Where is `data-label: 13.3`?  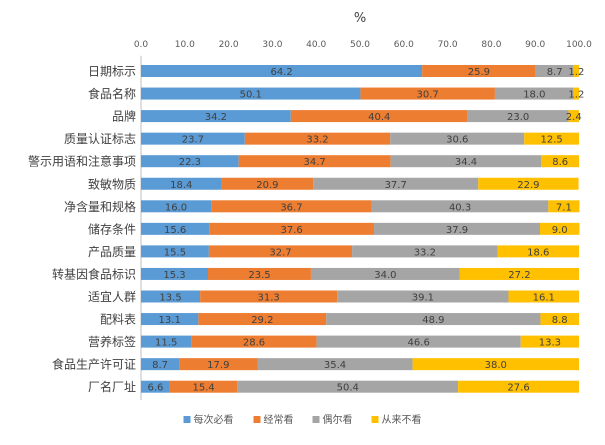
data-label: 13.3 is located at coordinates (550, 343).